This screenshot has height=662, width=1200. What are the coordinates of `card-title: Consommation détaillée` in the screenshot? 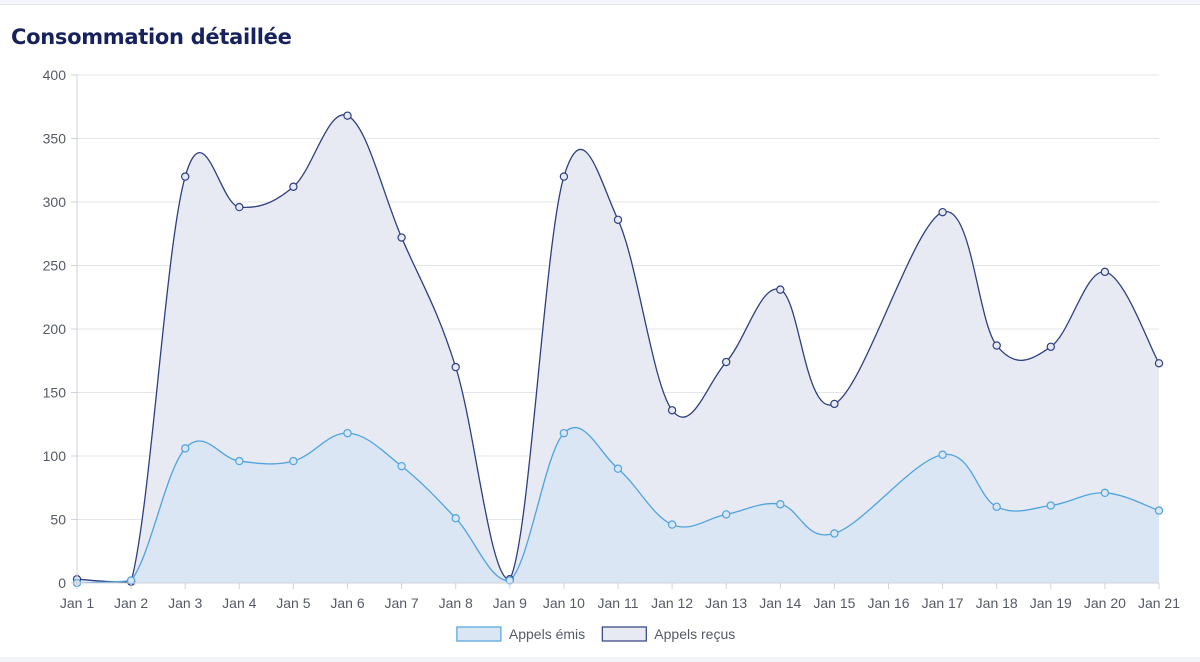 It's located at (151, 37).